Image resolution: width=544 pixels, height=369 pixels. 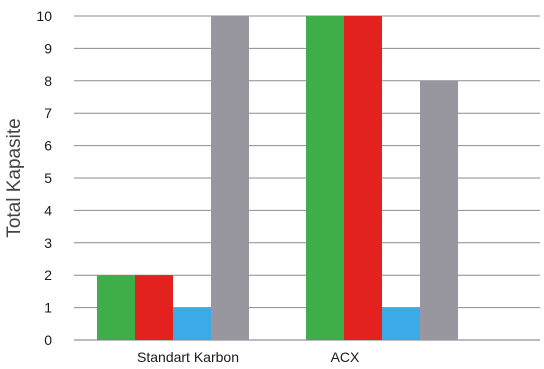 I want to click on x-category-label: ACX, so click(x=345, y=357).